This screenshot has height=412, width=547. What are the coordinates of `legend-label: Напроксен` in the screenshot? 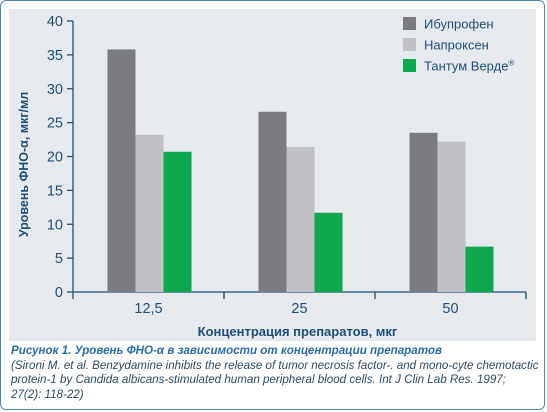 It's located at (456, 45).